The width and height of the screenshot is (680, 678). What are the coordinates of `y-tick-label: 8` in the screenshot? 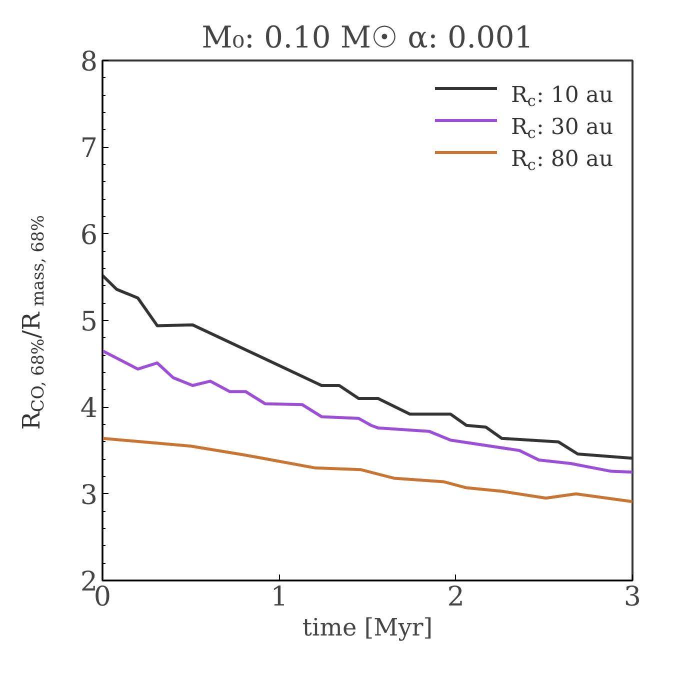 It's located at (89, 62).